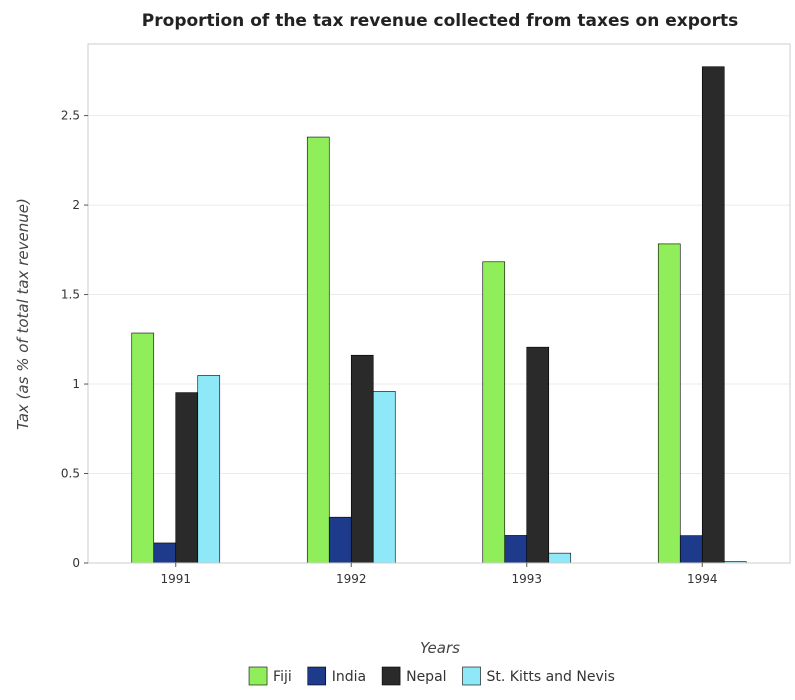  I want to click on legend: Fiji India Nepal St. Kitts and Nevis, so click(431, 676).